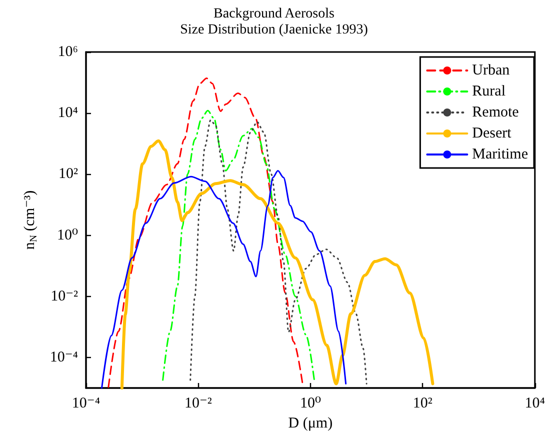  Describe the element at coordinates (68, 52) in the screenshot. I see `y-tick-label: 10⁶` at that location.